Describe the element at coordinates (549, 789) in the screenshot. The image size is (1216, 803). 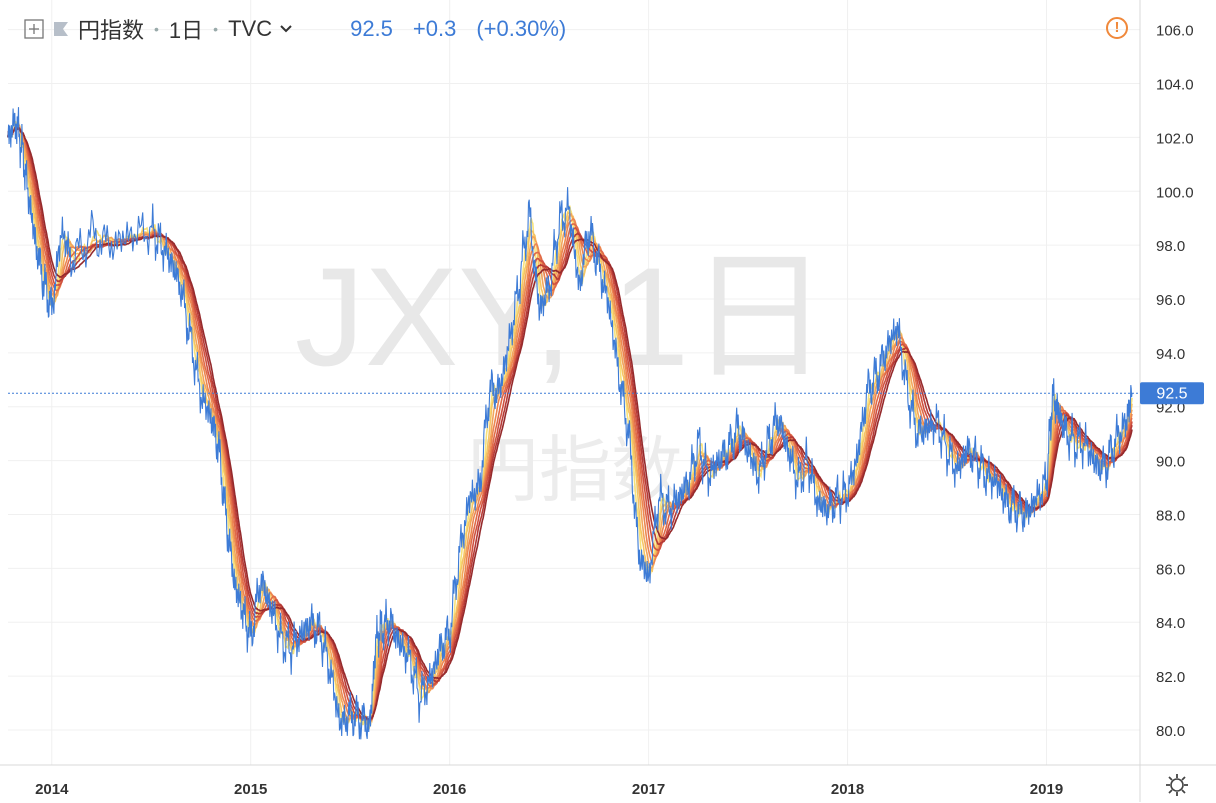
I see `time-axis: 2014 2015 2016 2017 2018 2019` at that location.